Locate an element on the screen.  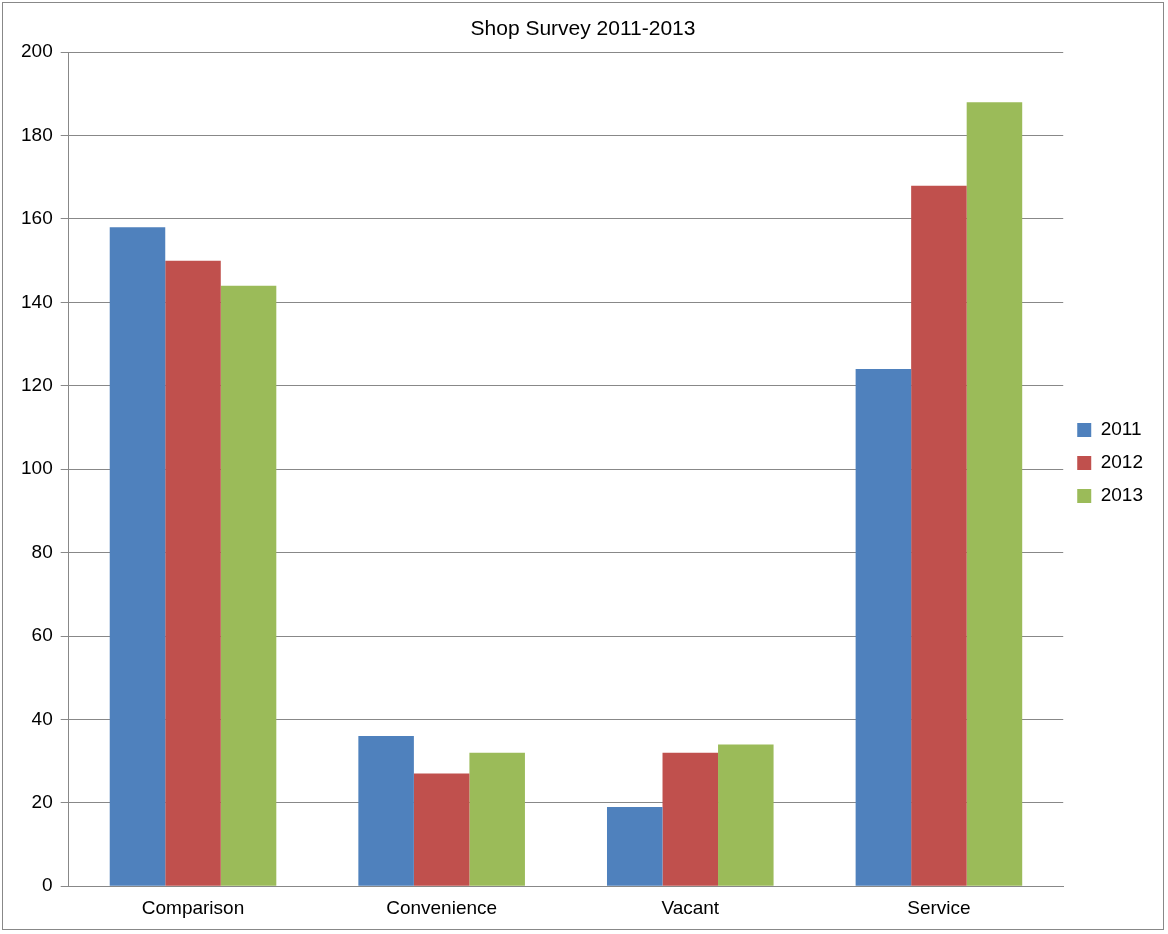
y-tick-label: 200 is located at coordinates (37, 51).